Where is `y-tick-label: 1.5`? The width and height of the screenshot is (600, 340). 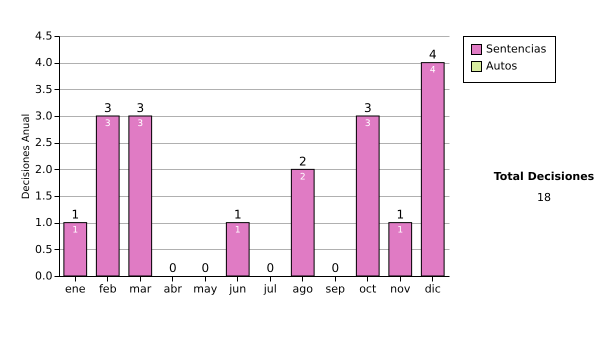
y-tick-label: 1.5 is located at coordinates (43, 196).